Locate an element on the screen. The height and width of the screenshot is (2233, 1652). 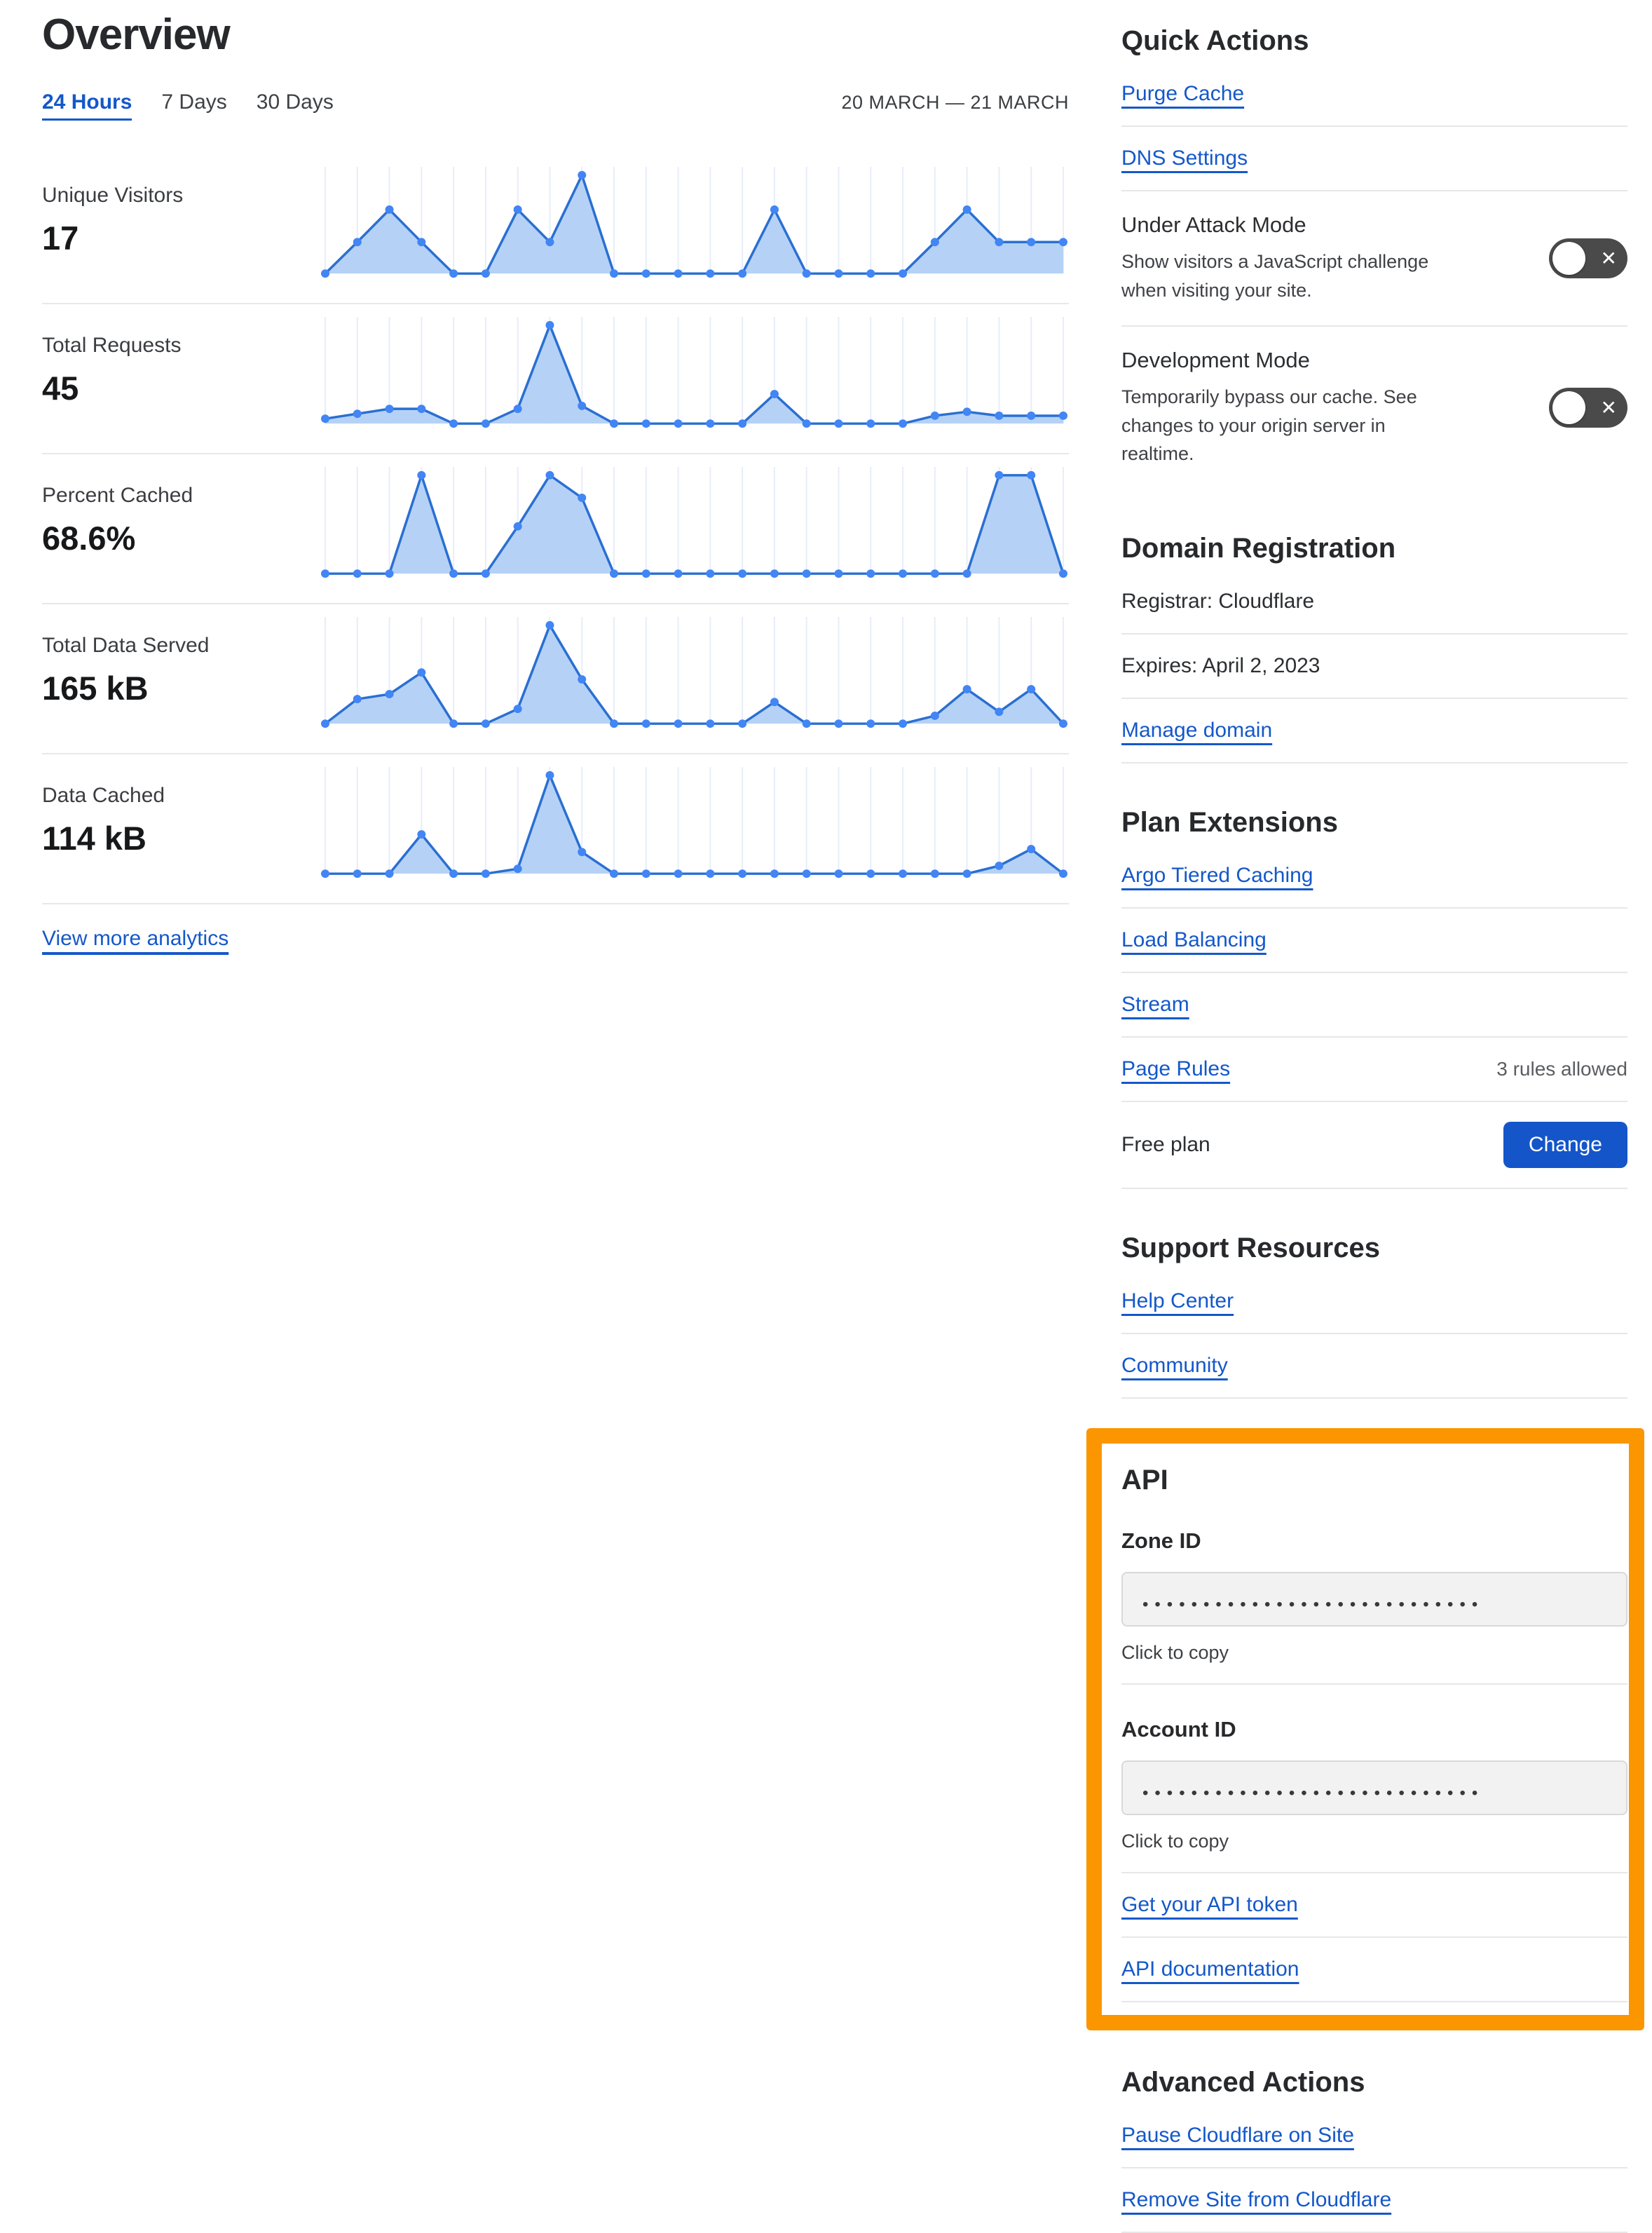
load-balancing-link: Load Balancing is located at coordinates (1194, 939).